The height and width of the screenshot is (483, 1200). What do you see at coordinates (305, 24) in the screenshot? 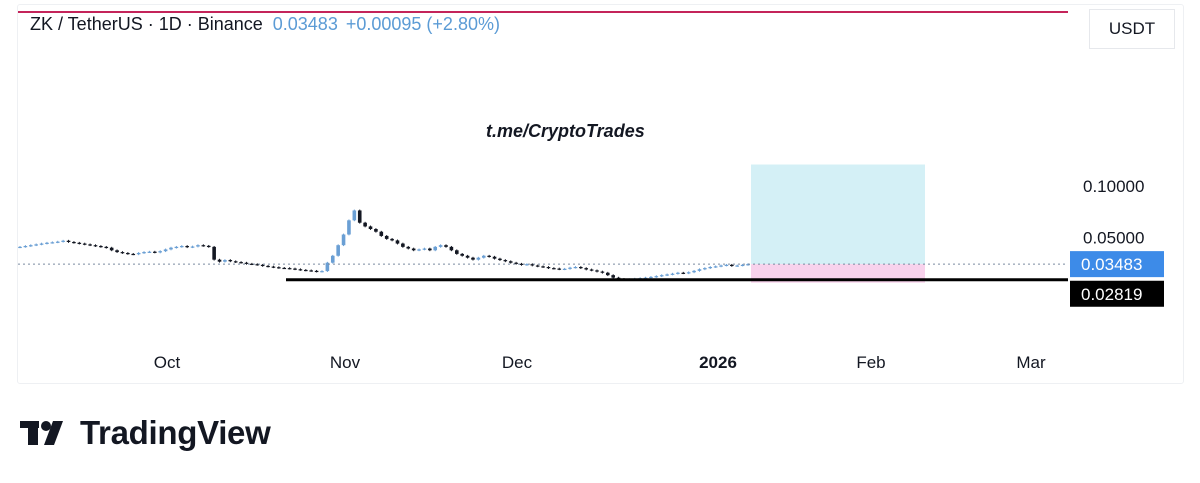
I see `last-price: 0.03483` at bounding box center [305, 24].